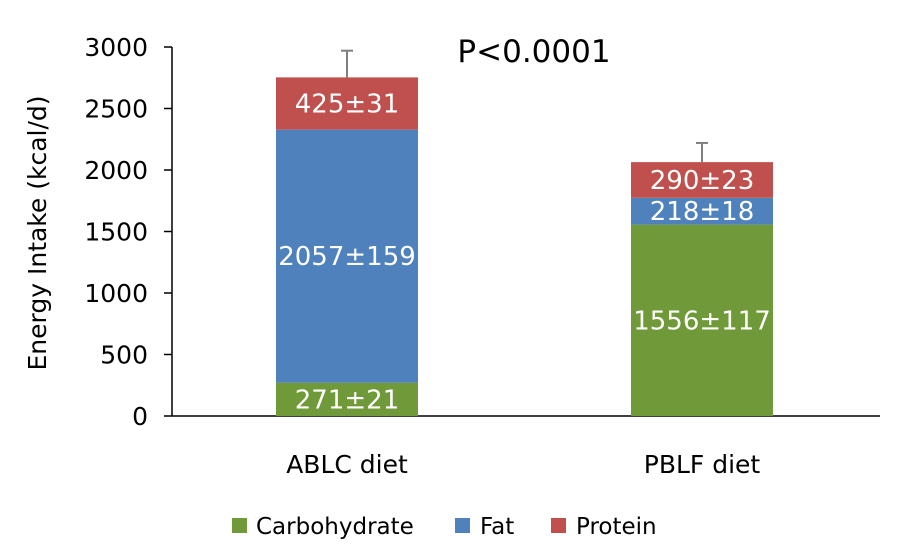 The image size is (917, 556). I want to click on data-label: 218±18, so click(702, 212).